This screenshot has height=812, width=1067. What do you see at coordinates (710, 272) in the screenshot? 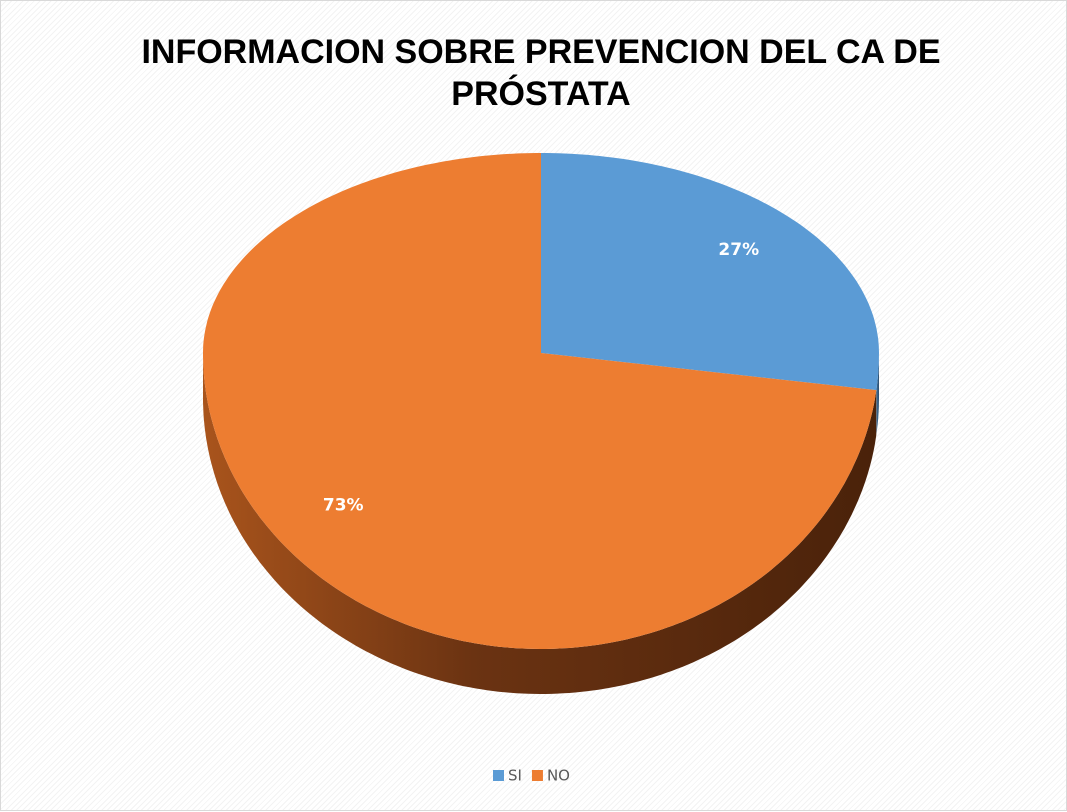
I see `slice` at bounding box center [710, 272].